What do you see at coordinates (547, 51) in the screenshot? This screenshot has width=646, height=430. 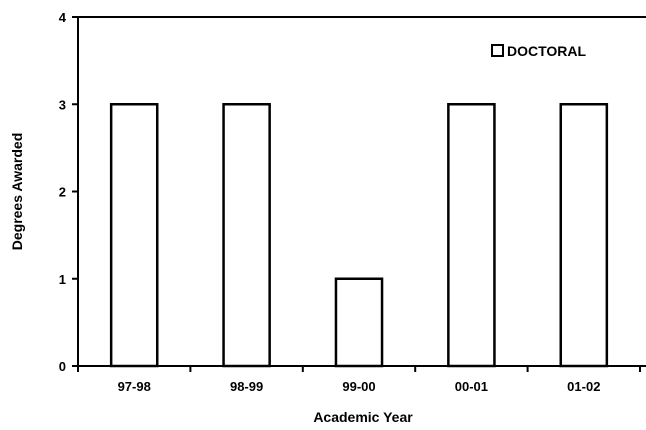 I see `legend-label: DOCTORAL` at bounding box center [547, 51].